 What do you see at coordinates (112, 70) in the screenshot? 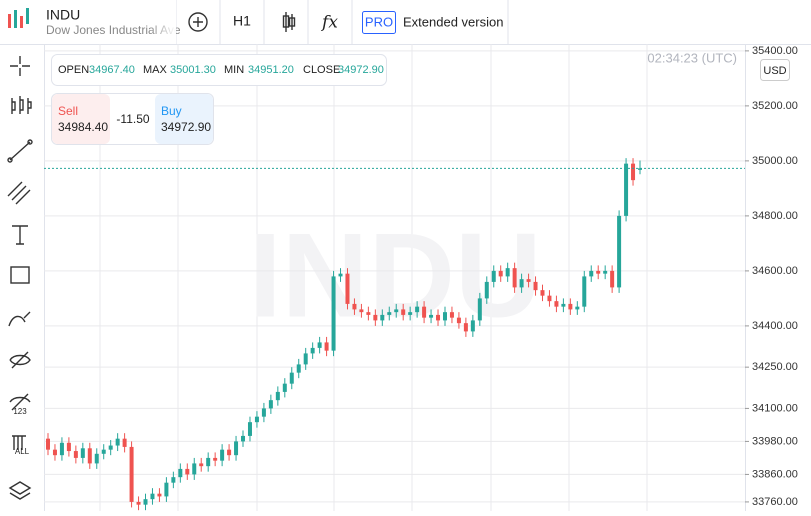
I see `open-value: 34967.40` at bounding box center [112, 70].